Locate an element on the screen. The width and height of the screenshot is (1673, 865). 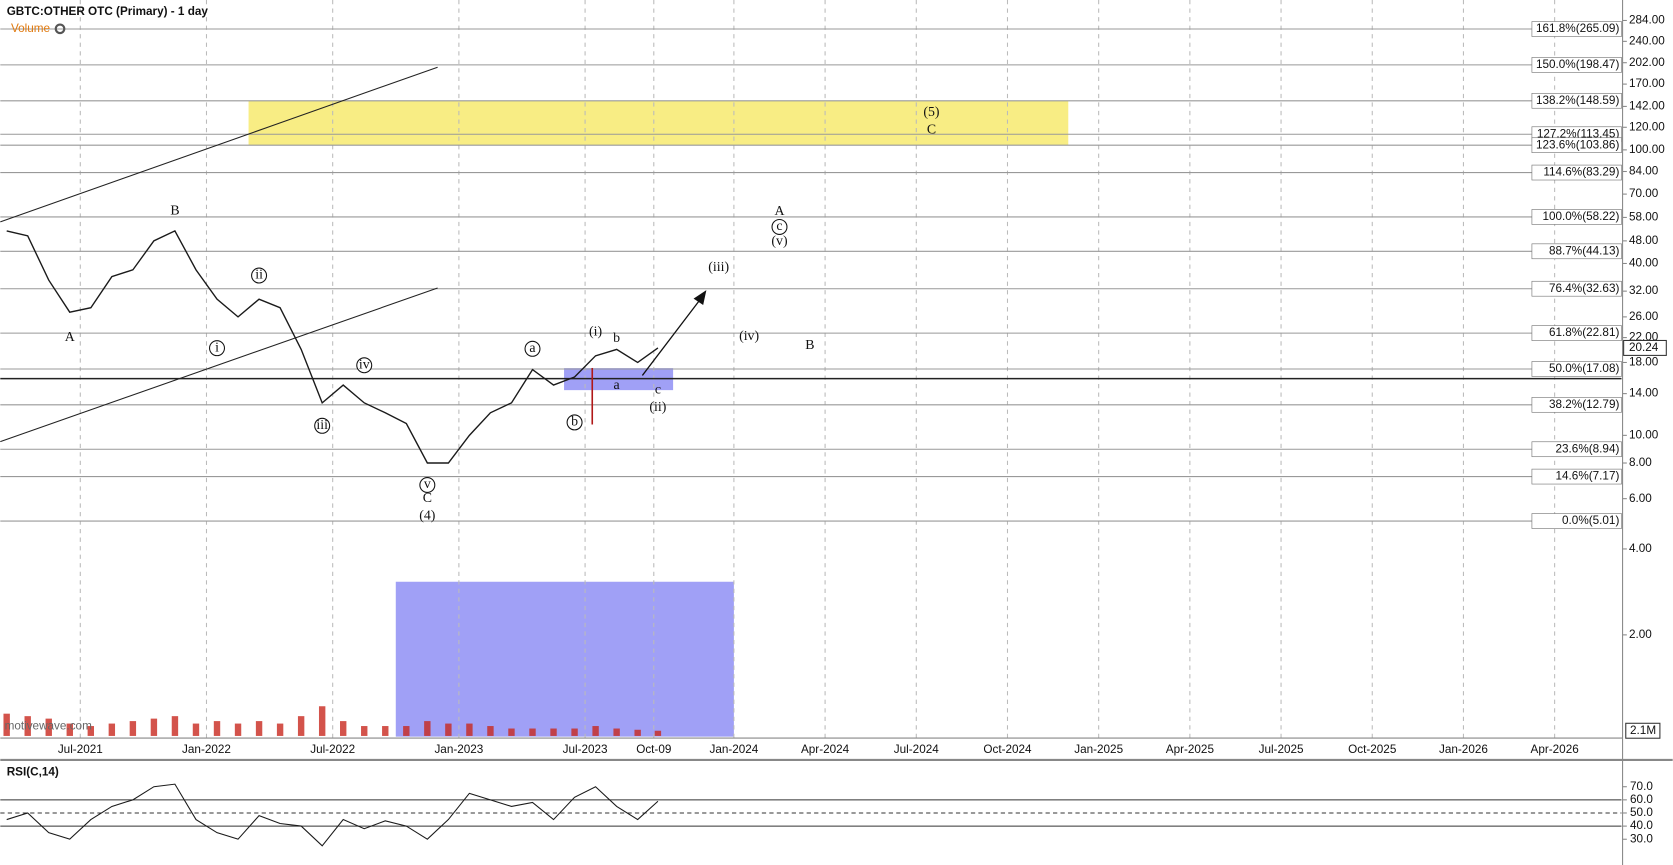
arrow-head is located at coordinates (700, 298).